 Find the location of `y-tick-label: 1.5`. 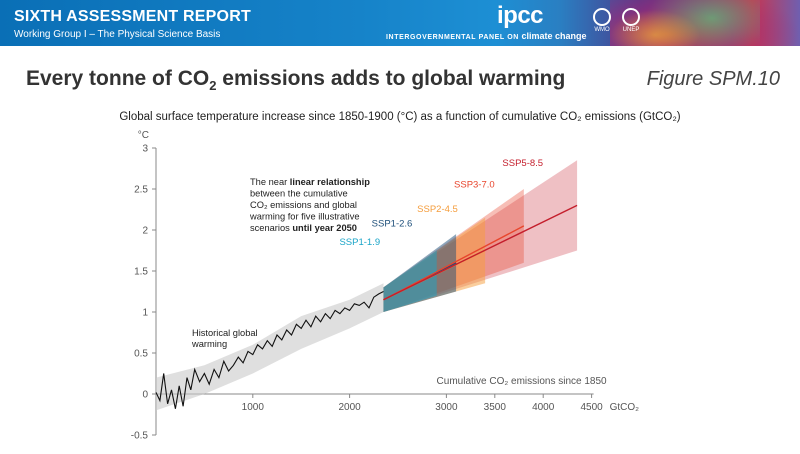

y-tick-label: 1.5 is located at coordinates (141, 272).